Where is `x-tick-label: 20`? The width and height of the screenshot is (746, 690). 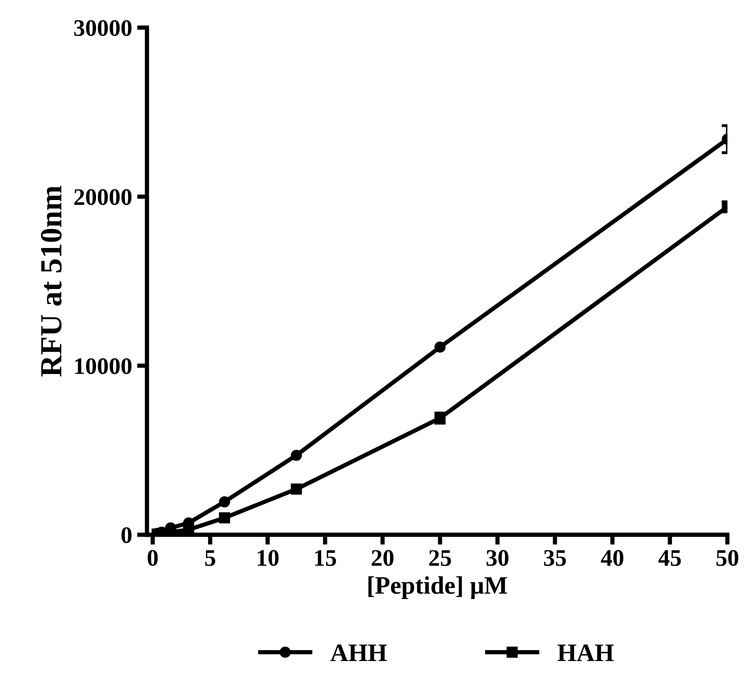
x-tick-label: 20 is located at coordinates (383, 558).